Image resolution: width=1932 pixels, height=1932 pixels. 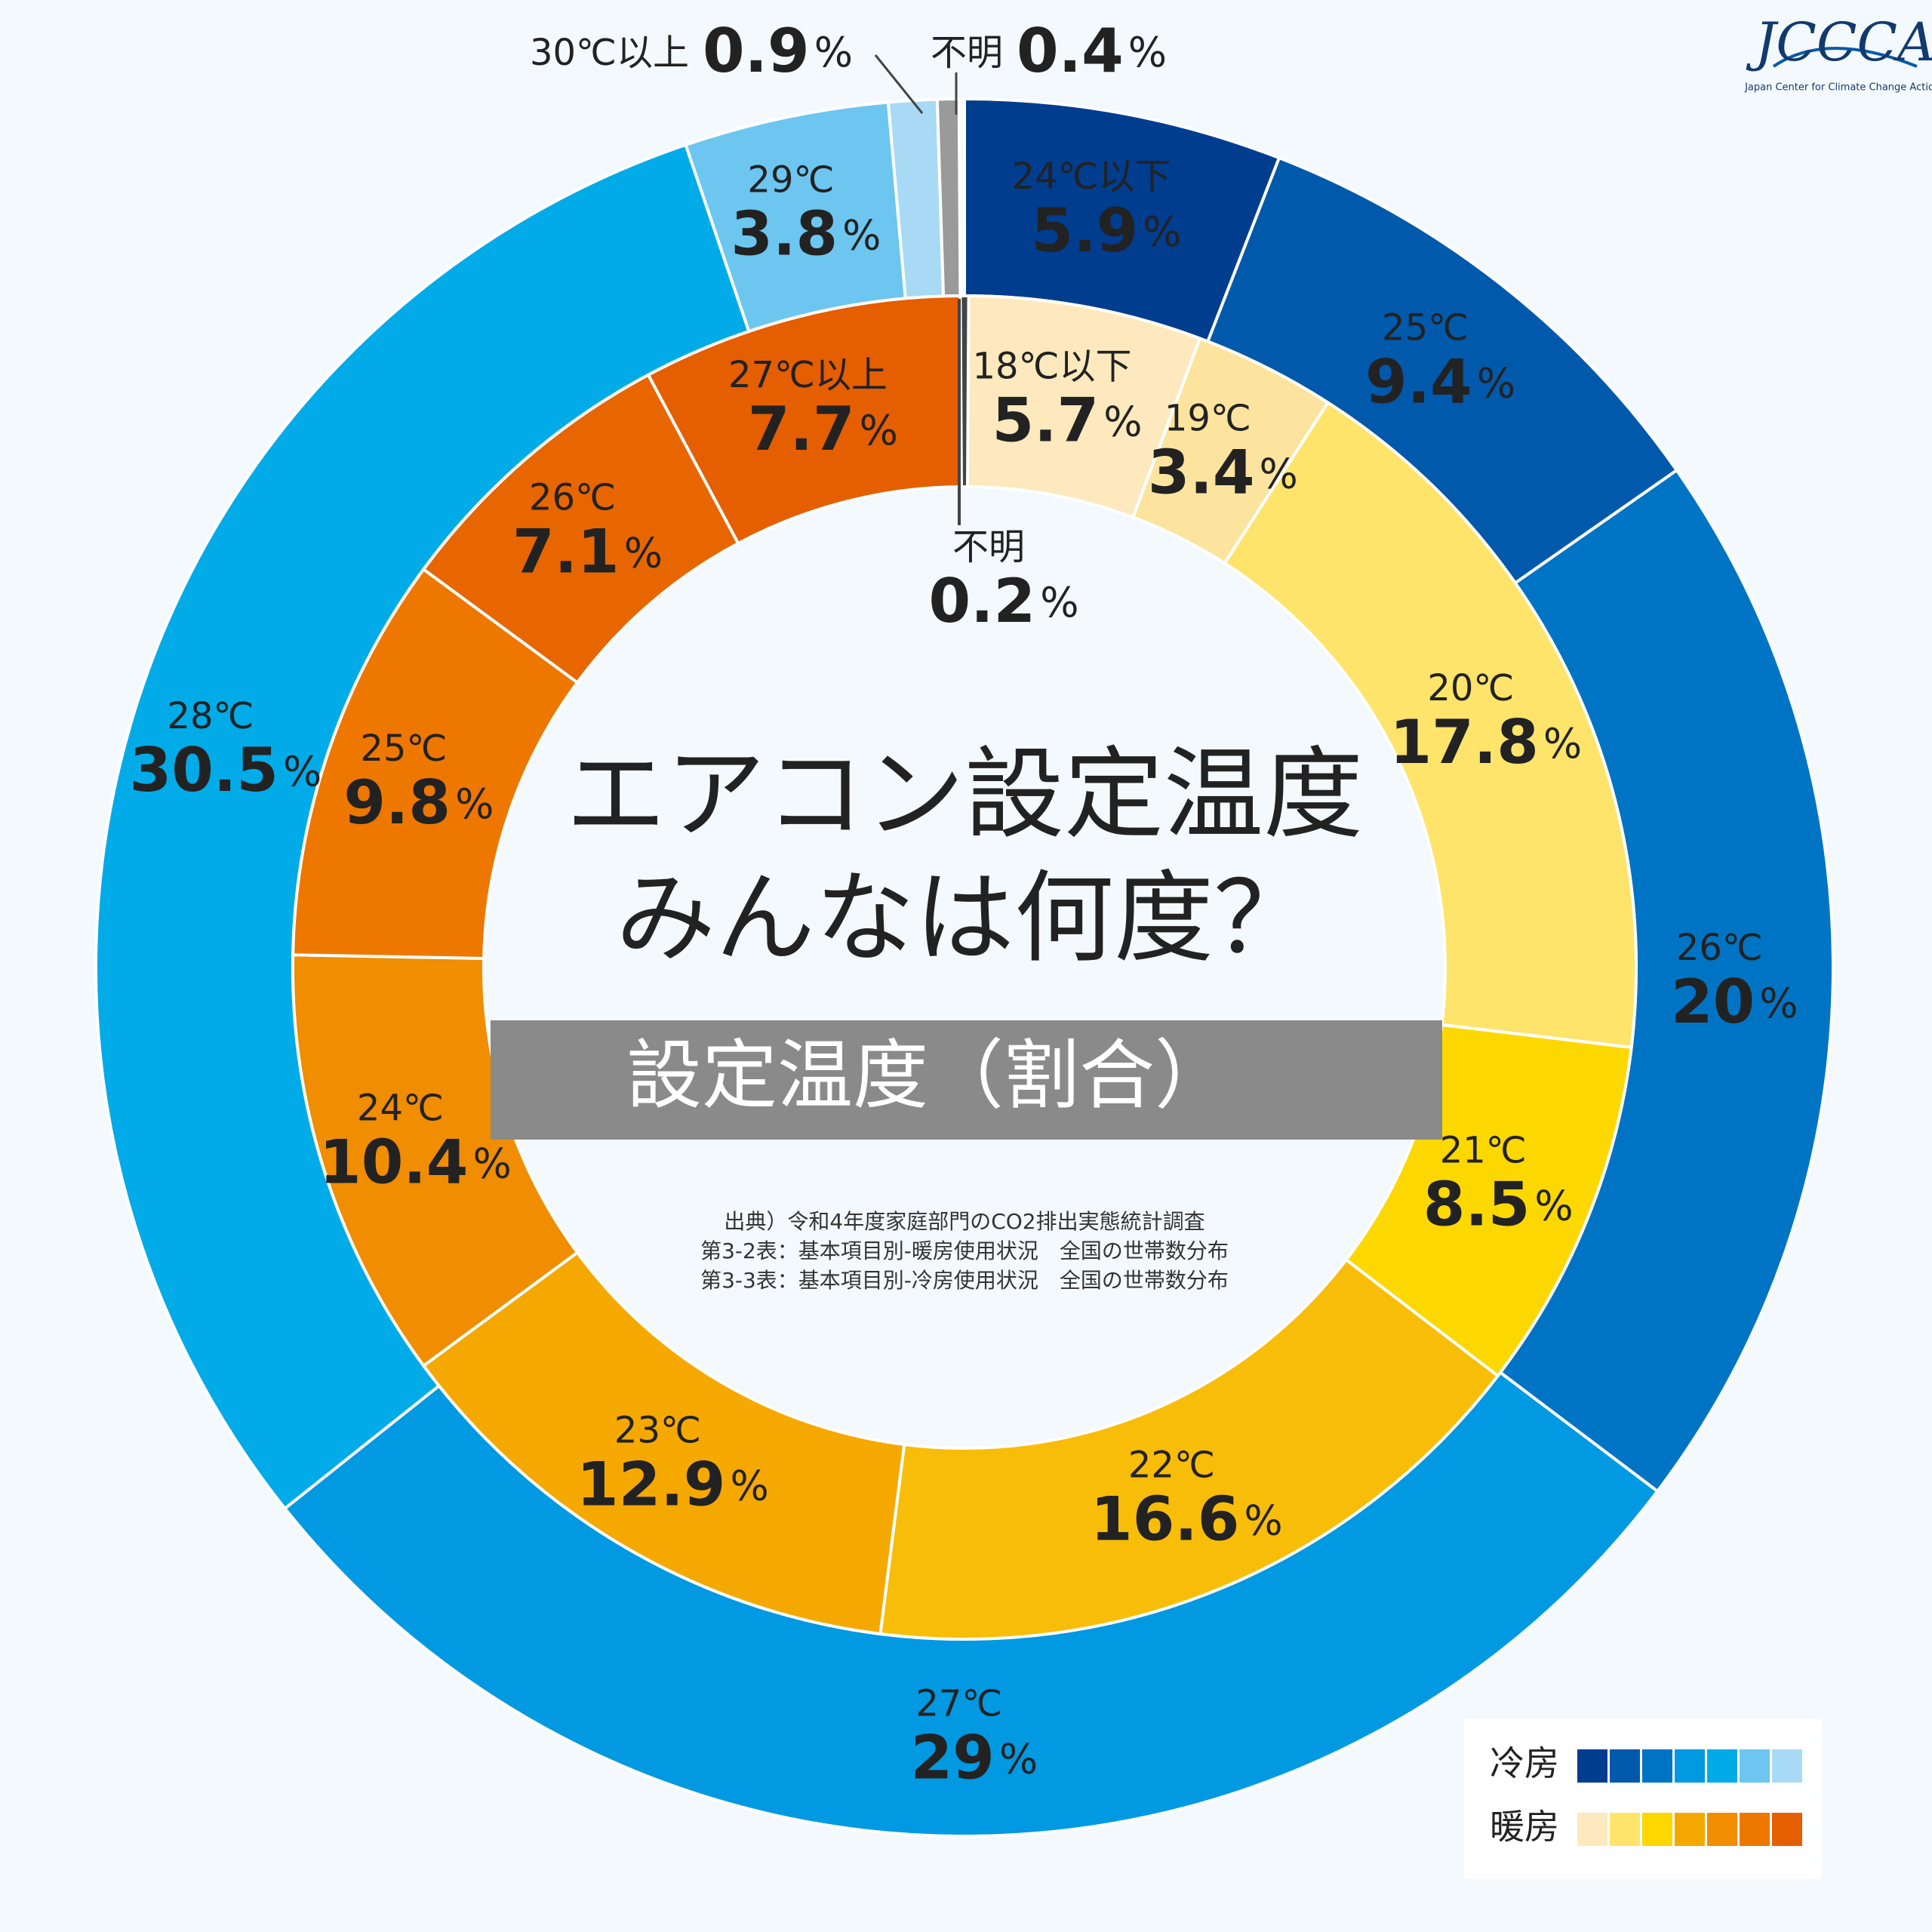 I want to click on data-label: 9.4%, so click(x=1440, y=382).